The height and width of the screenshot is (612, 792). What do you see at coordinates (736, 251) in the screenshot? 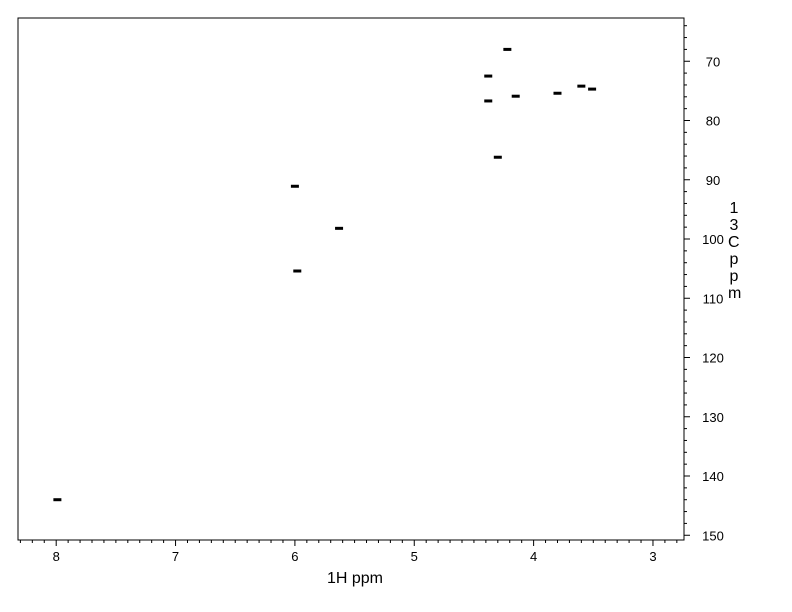
I see `y-axis-label: 13C ppm` at bounding box center [736, 251].